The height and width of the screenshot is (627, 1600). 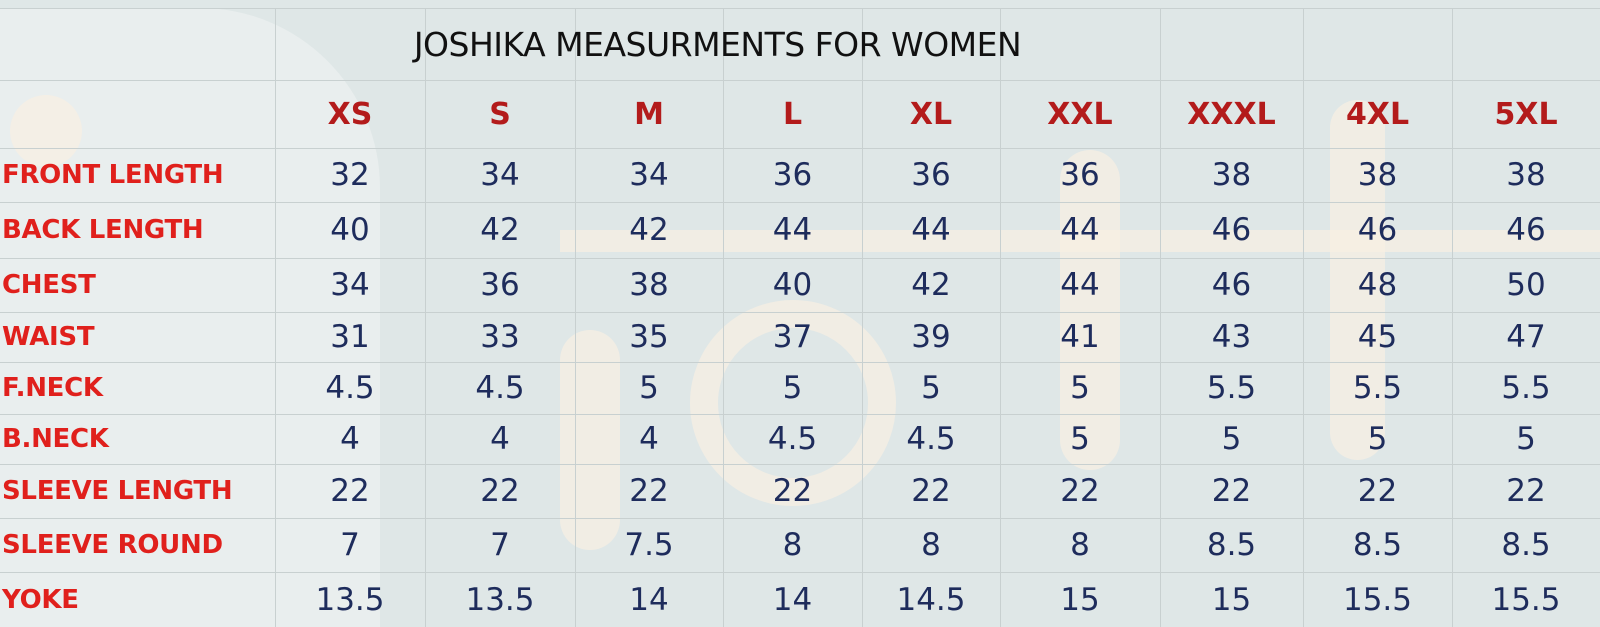 I want to click on measurement: 32, so click(x=350, y=175).